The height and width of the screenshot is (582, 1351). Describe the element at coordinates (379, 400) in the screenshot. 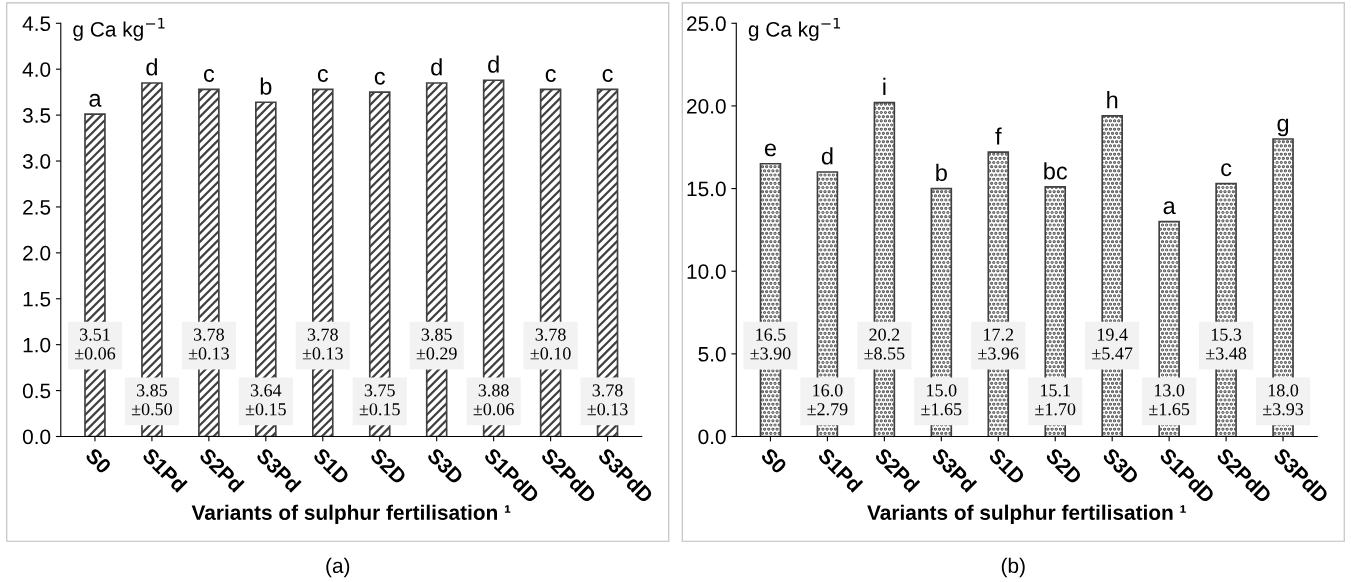

I see `data-label: 3.75 ±0.15` at that location.